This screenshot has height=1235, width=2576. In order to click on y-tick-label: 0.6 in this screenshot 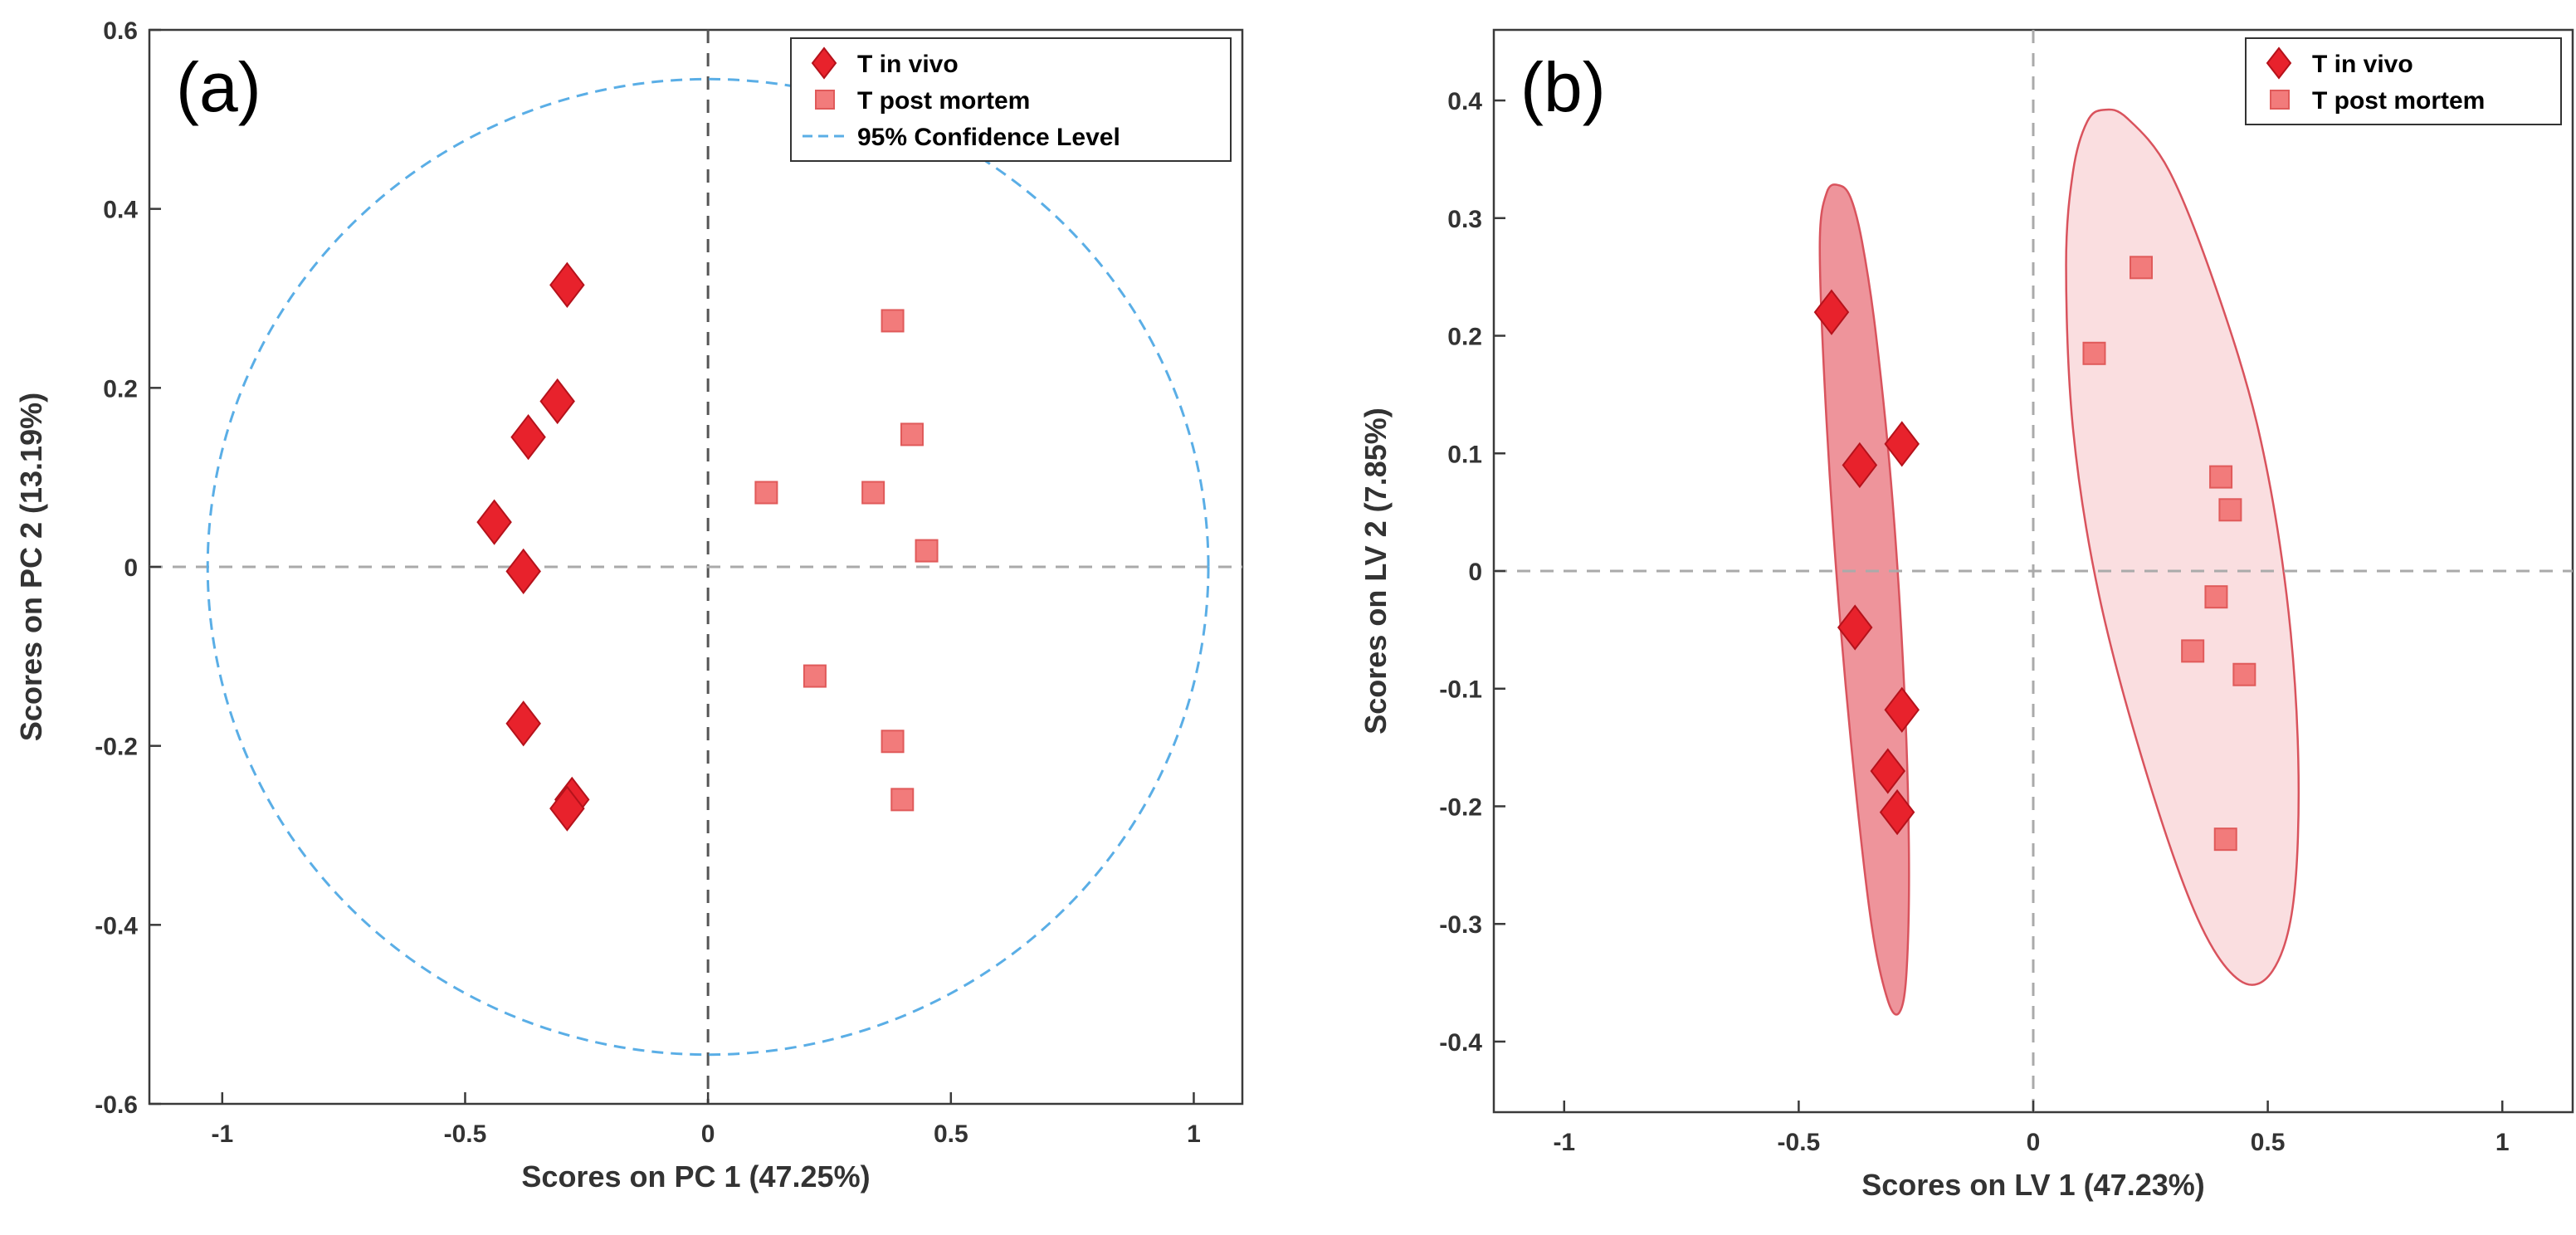, I will do `click(120, 31)`.